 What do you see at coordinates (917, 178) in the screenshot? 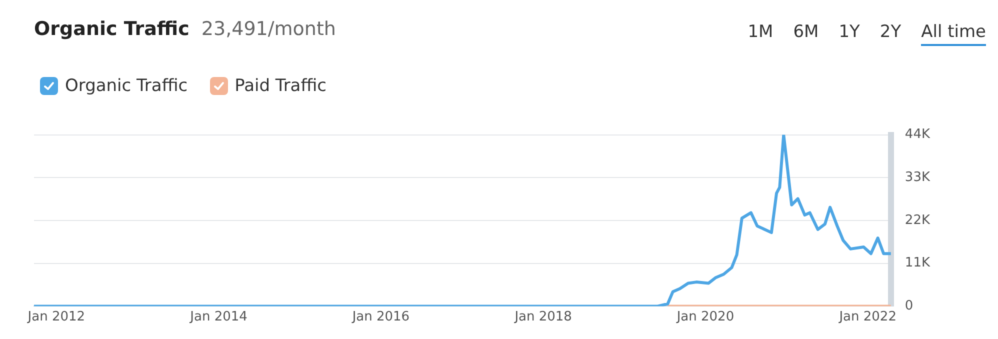
I see `y-tick-label: 33K` at bounding box center [917, 178].